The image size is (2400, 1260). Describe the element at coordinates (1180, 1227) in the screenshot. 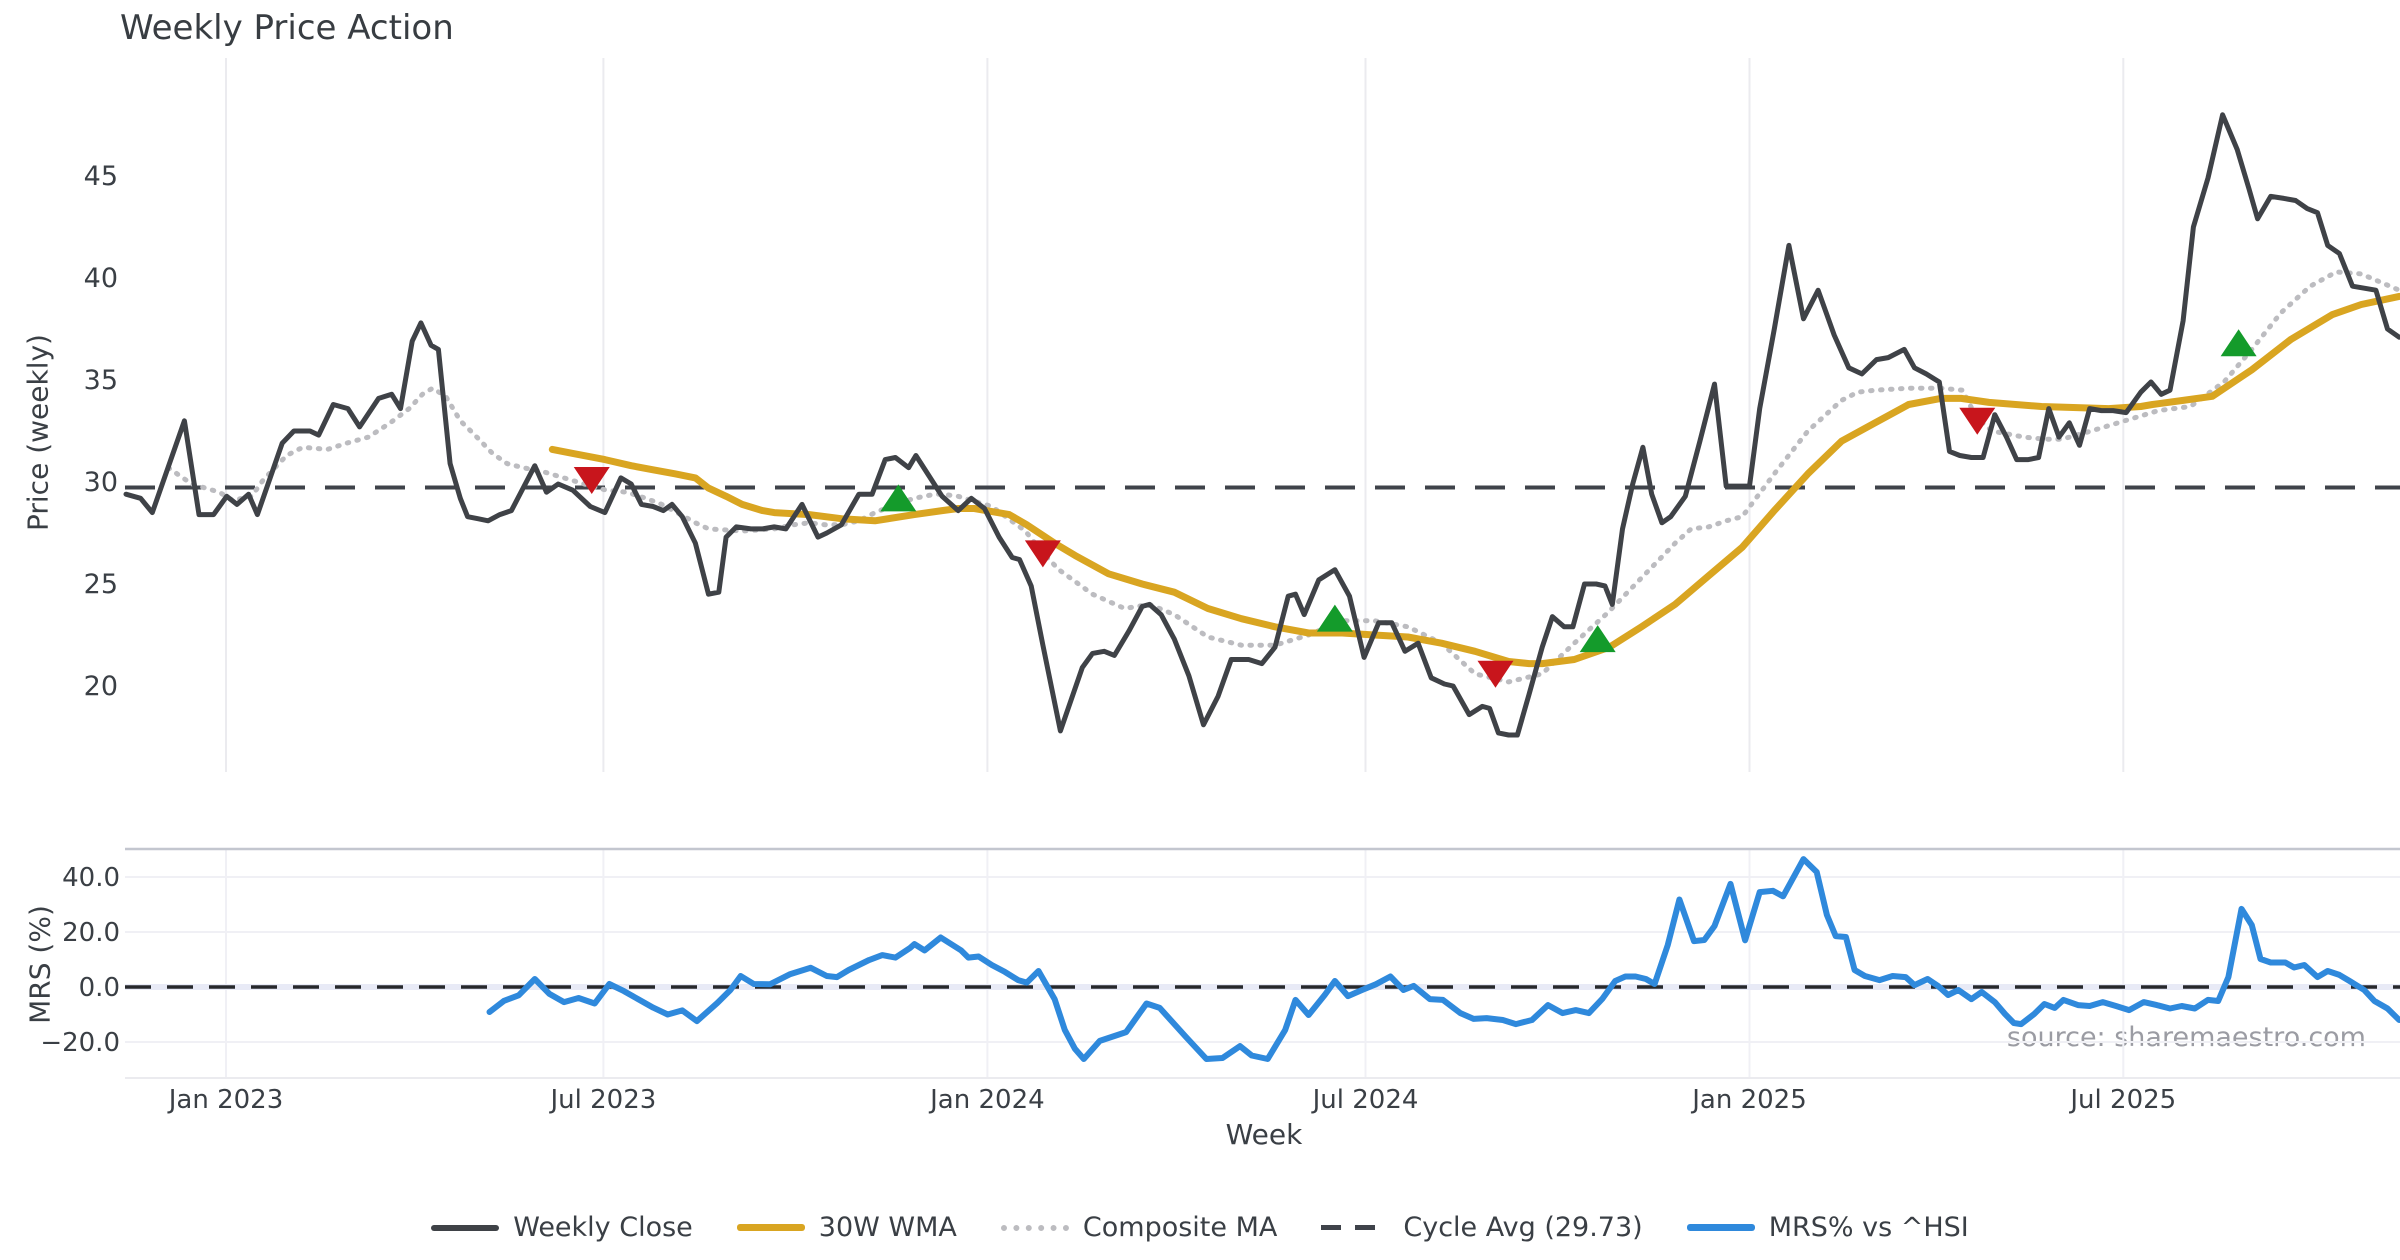

I see `legend-label: Composite MA` at that location.